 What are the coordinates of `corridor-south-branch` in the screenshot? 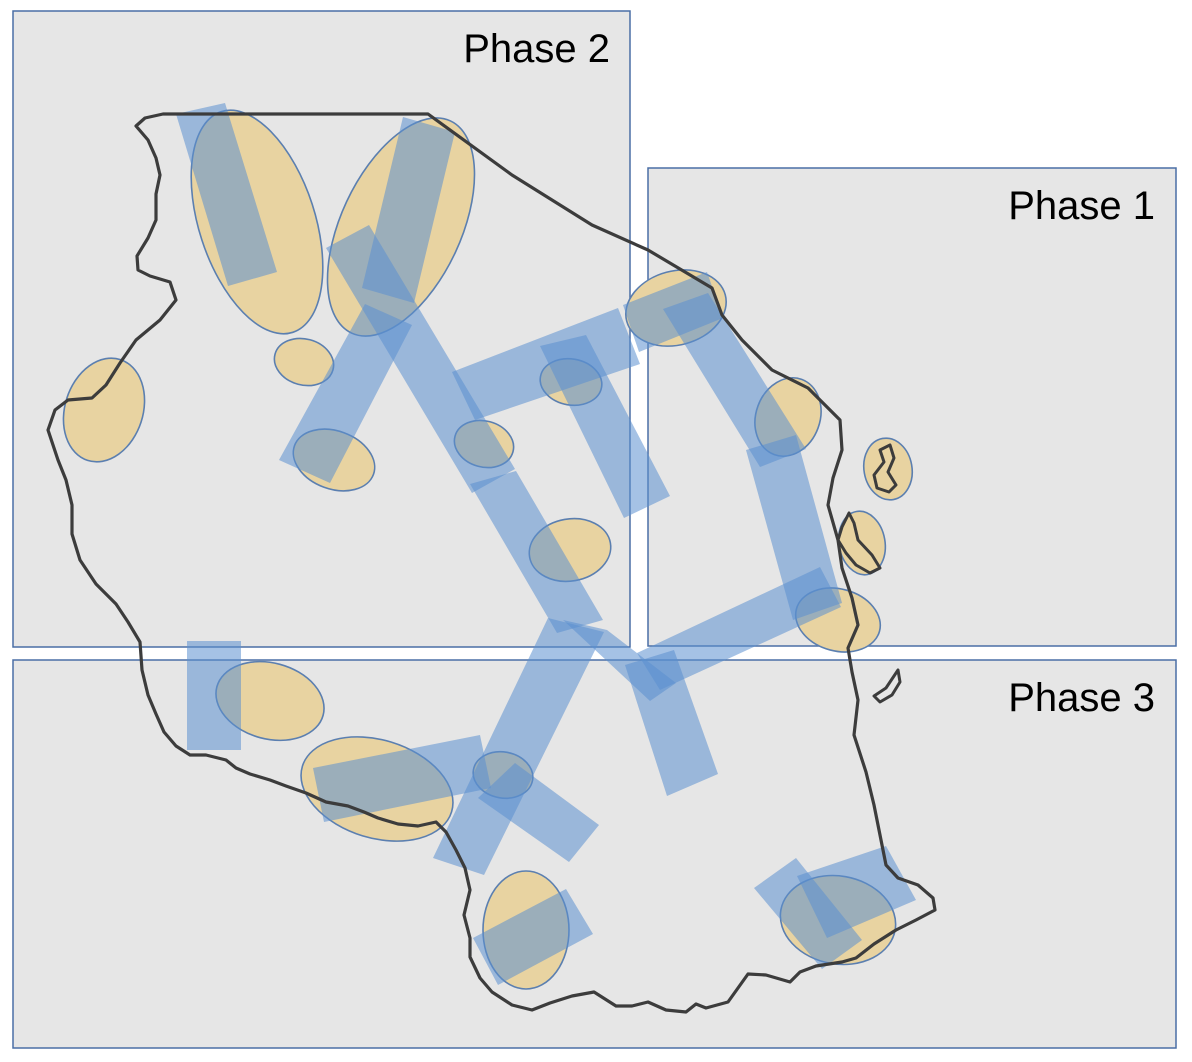 It's located at (538, 812).